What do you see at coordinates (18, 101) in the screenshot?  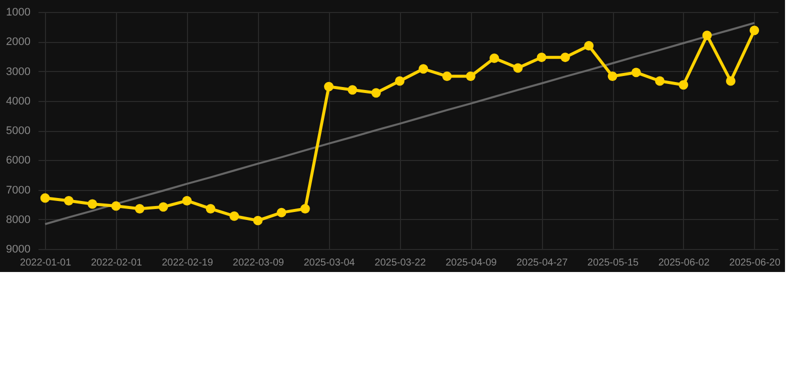 I see `y-tick-label: 4000` at bounding box center [18, 101].